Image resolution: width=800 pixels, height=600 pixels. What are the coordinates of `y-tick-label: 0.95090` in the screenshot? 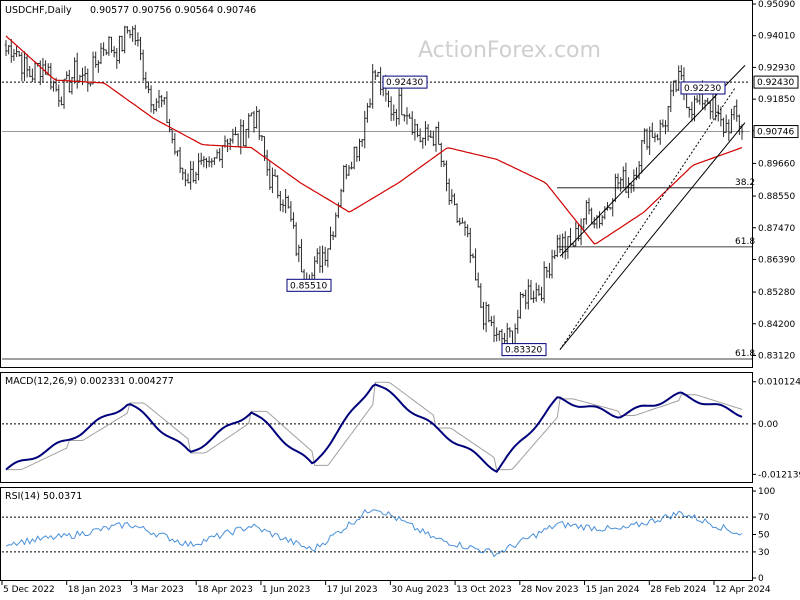 It's located at (776, 5).